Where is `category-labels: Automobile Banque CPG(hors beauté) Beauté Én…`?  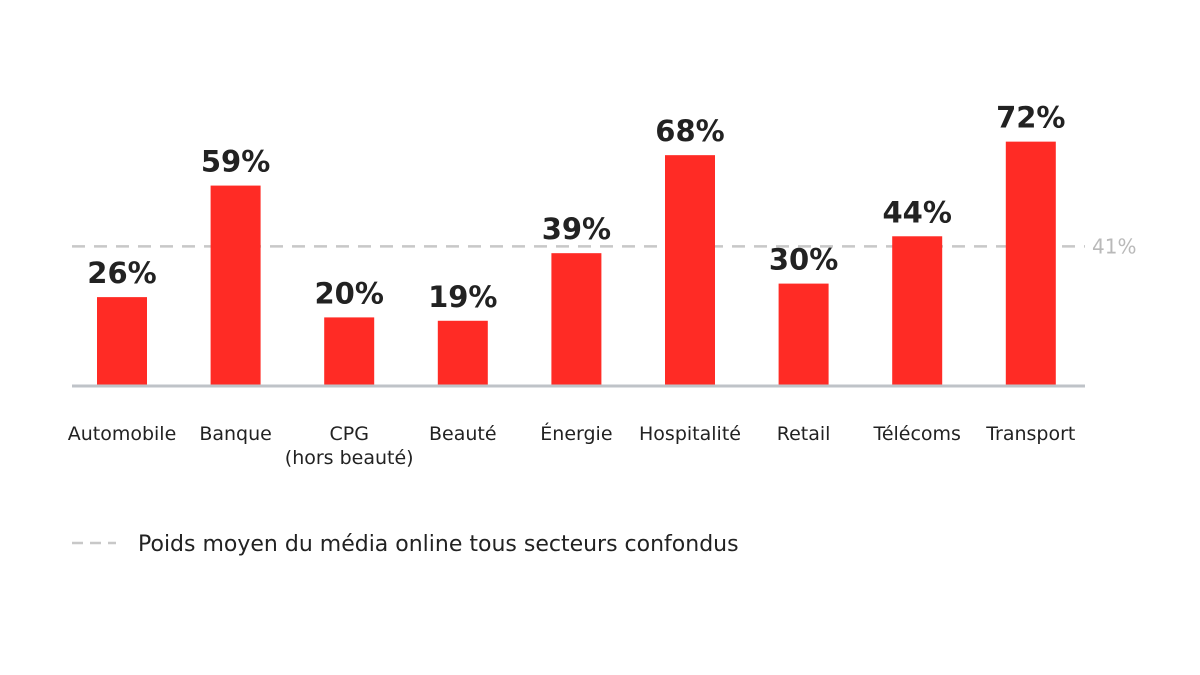 category-labels: Automobile Banque CPG(hors beauté) Beauté Én… is located at coordinates (572, 445).